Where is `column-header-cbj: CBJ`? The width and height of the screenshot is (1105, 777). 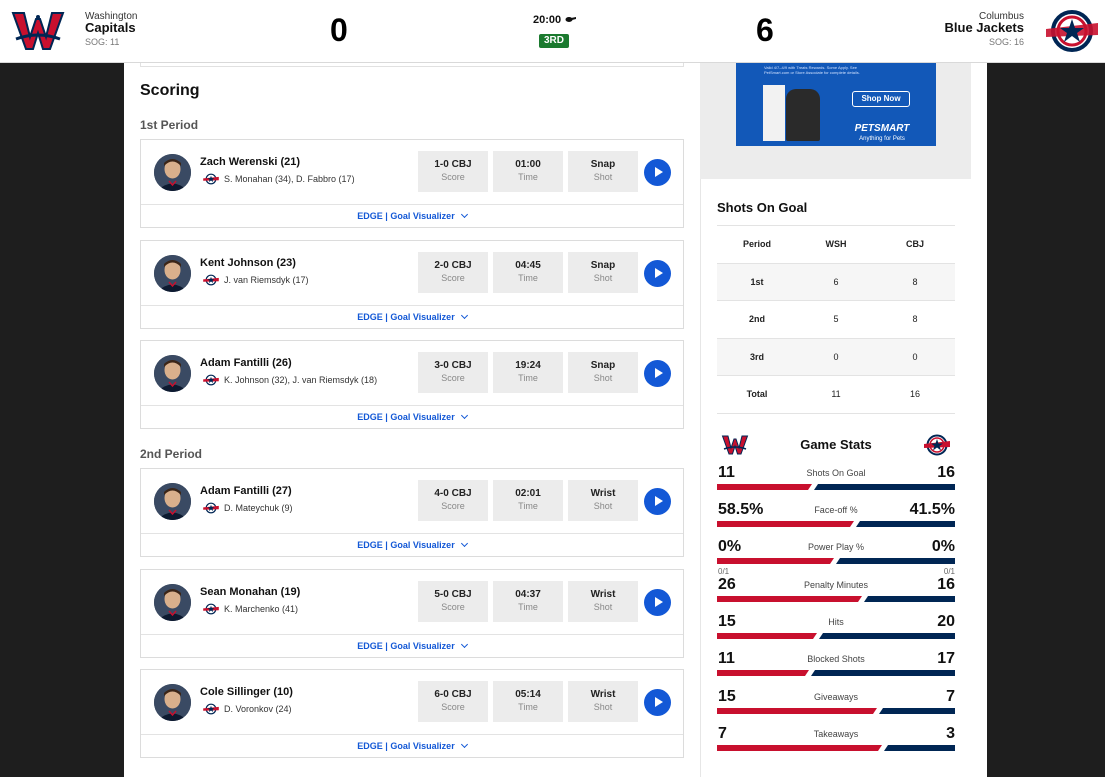 column-header-cbj: CBJ is located at coordinates (914, 244).